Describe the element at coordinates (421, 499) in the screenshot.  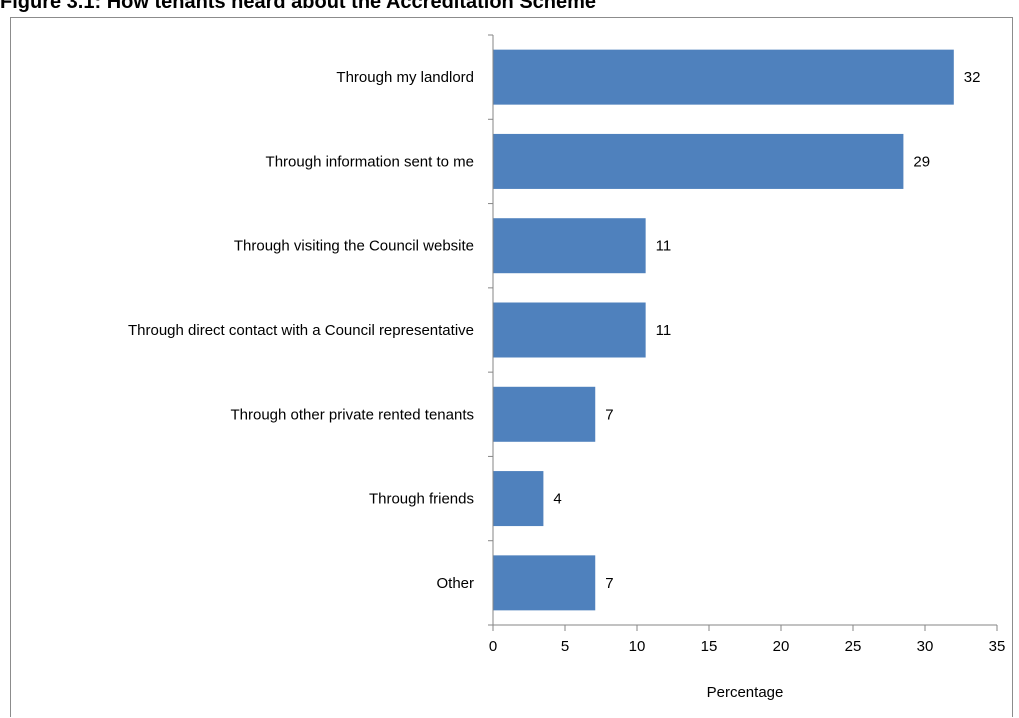
I see `category-label-5: Through friends` at that location.